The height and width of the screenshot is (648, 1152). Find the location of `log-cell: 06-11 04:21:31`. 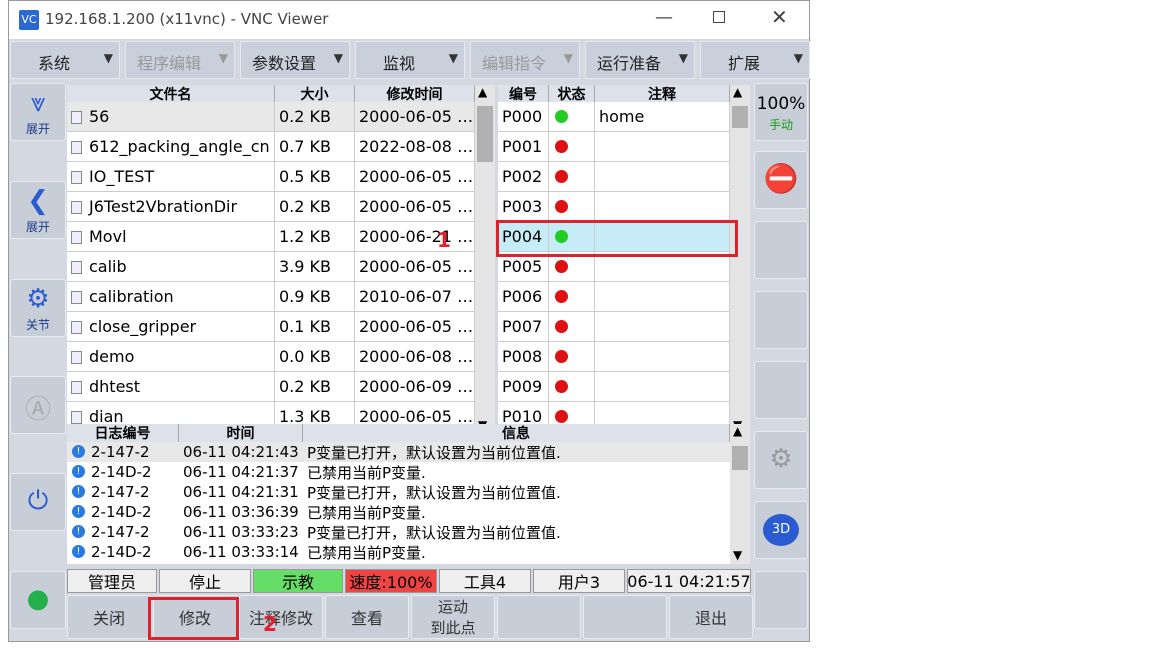

log-cell: 06-11 04:21:31 is located at coordinates (241, 492).